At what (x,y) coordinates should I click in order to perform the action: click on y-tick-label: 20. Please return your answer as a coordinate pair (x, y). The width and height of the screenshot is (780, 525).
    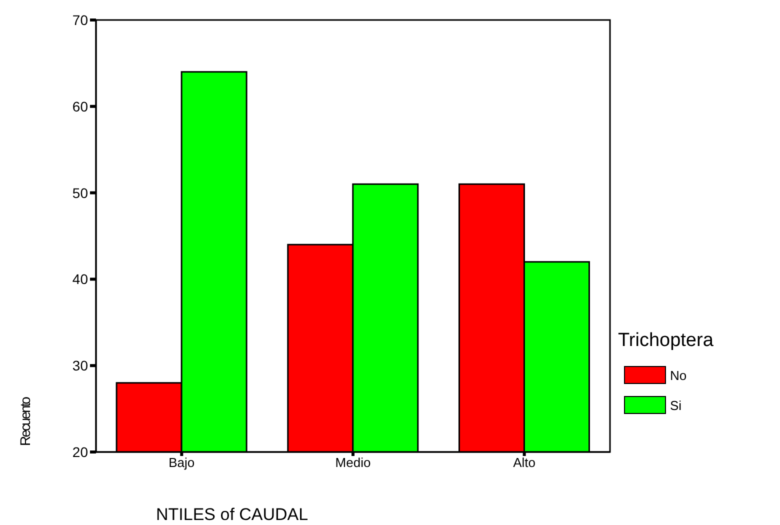
    Looking at the image, I should click on (80, 452).